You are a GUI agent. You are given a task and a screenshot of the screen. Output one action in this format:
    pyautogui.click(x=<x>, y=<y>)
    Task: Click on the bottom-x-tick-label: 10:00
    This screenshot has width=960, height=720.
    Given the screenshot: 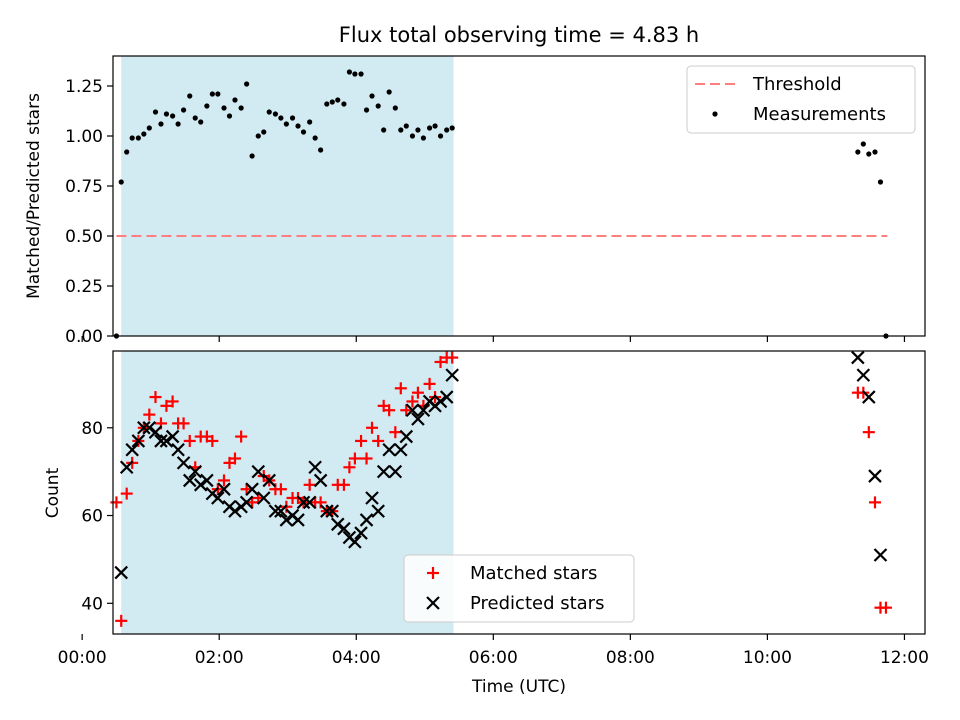 What is the action you would take?
    pyautogui.click(x=767, y=658)
    